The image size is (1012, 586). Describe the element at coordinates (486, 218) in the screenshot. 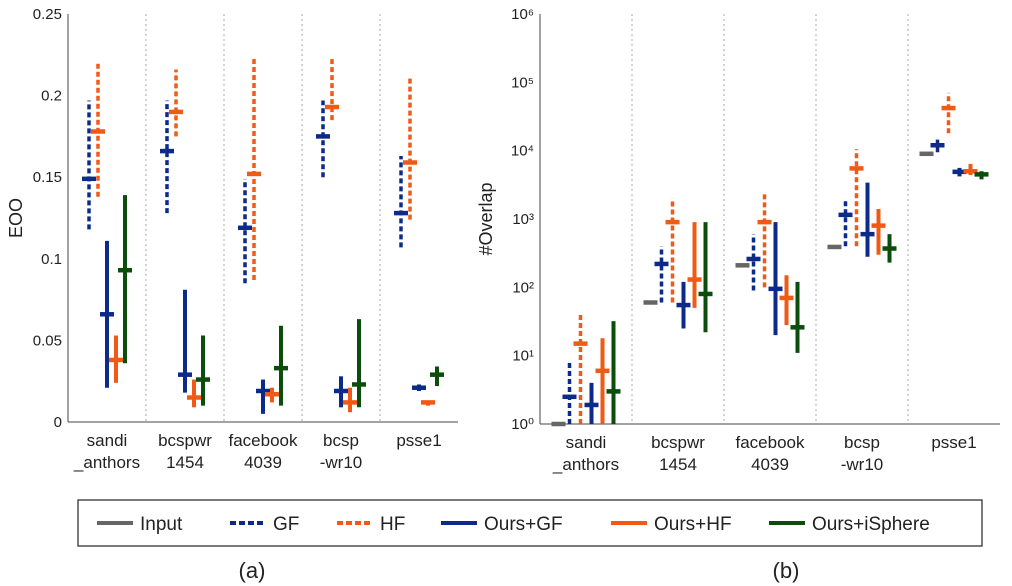

I see `y-axis-label: #Overlap` at that location.